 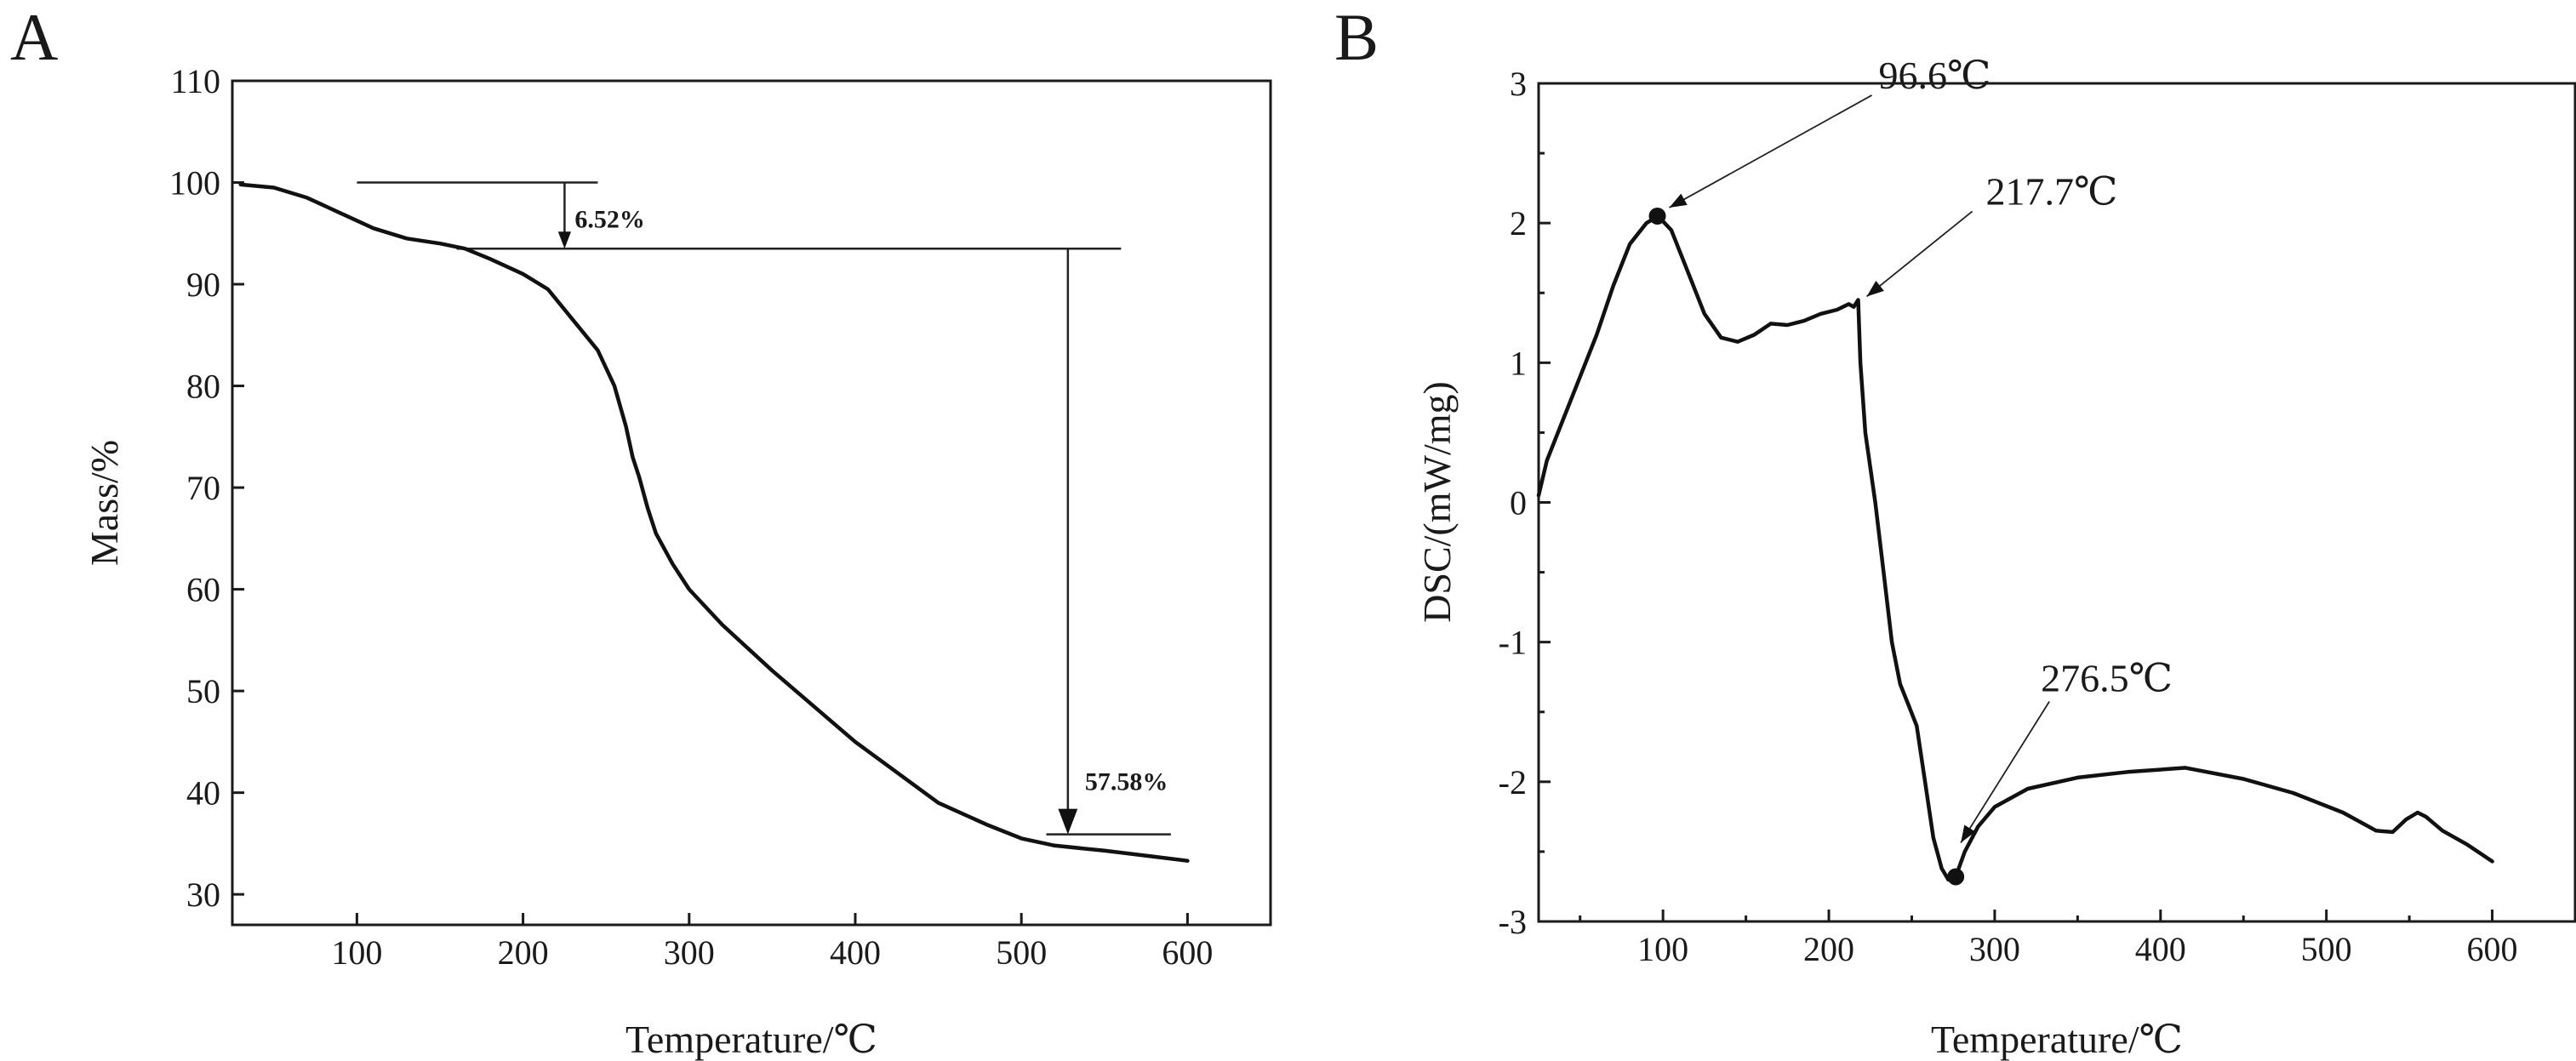 What do you see at coordinates (203, 488) in the screenshot?
I see `panel-a-y-tick-label: 70` at bounding box center [203, 488].